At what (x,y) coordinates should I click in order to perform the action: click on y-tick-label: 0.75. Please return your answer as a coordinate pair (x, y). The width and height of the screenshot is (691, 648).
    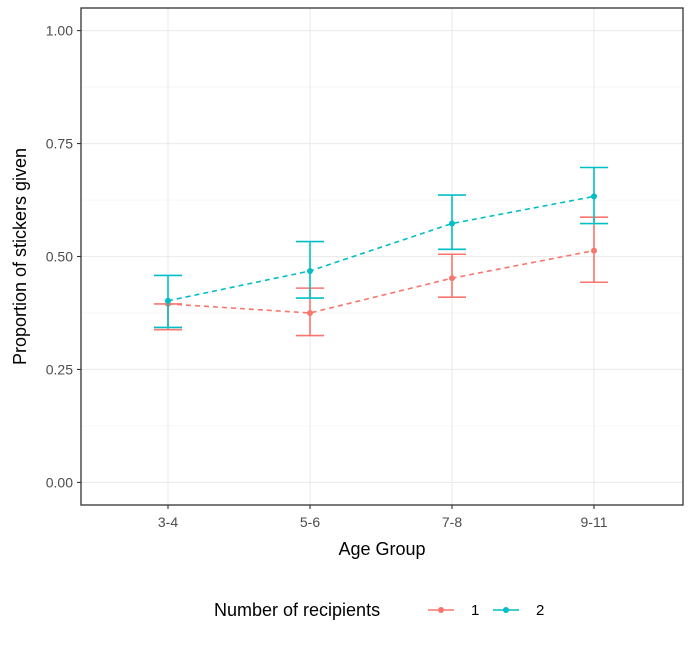
    Looking at the image, I should click on (59, 144).